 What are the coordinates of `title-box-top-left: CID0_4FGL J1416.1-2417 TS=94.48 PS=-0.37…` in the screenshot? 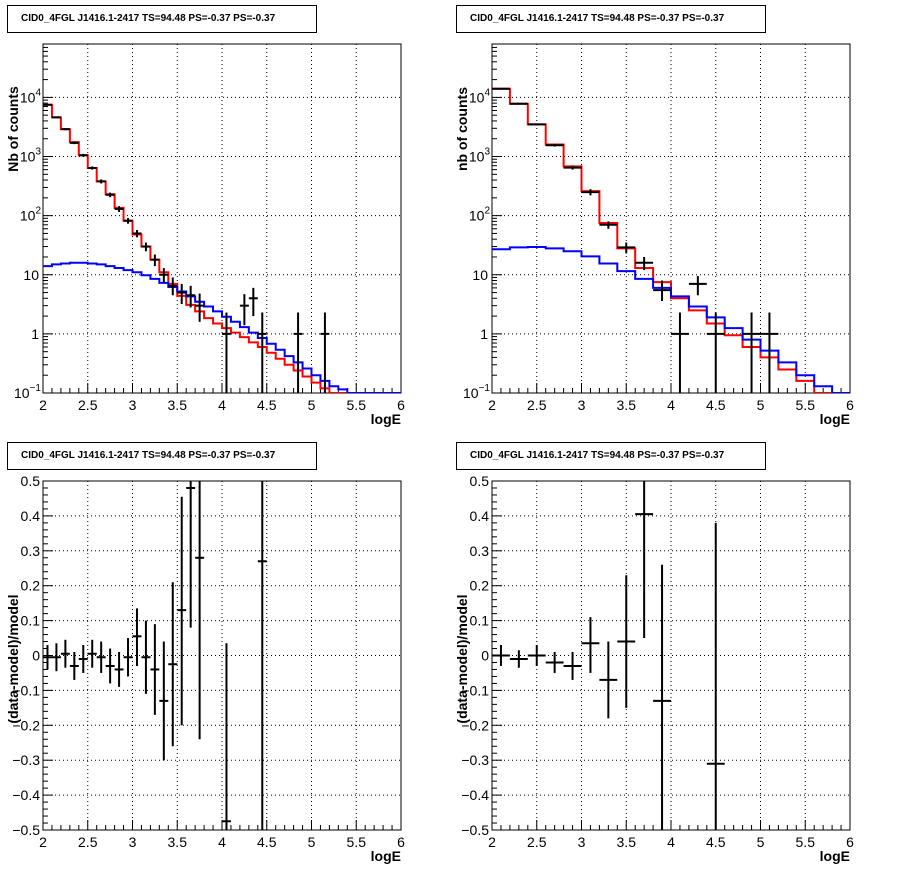 It's located at (162, 19).